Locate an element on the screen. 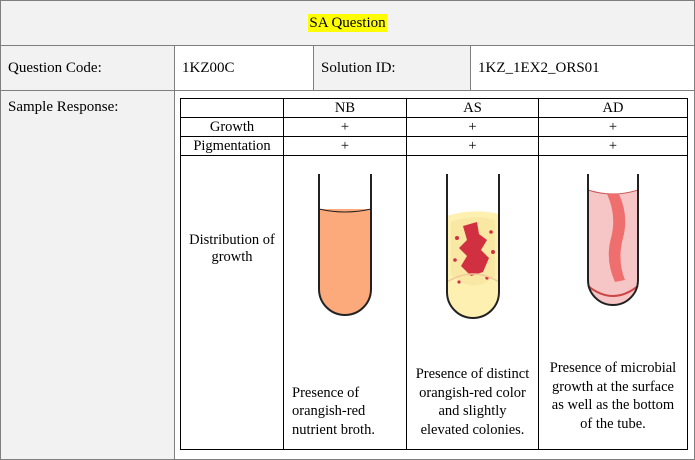 Image resolution: width=695 pixels, height=460 pixels. nb-broth-tube-icon is located at coordinates (345, 245).